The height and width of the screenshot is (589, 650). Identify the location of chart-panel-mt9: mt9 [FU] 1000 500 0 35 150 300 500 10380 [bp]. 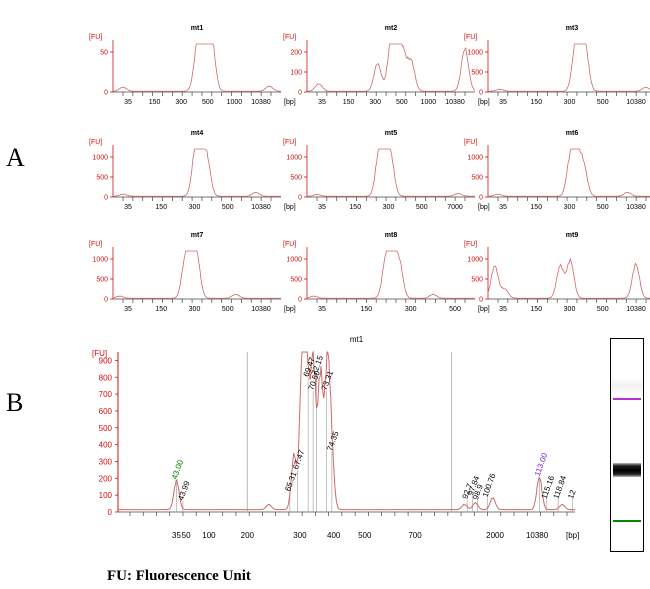
(557, 272).